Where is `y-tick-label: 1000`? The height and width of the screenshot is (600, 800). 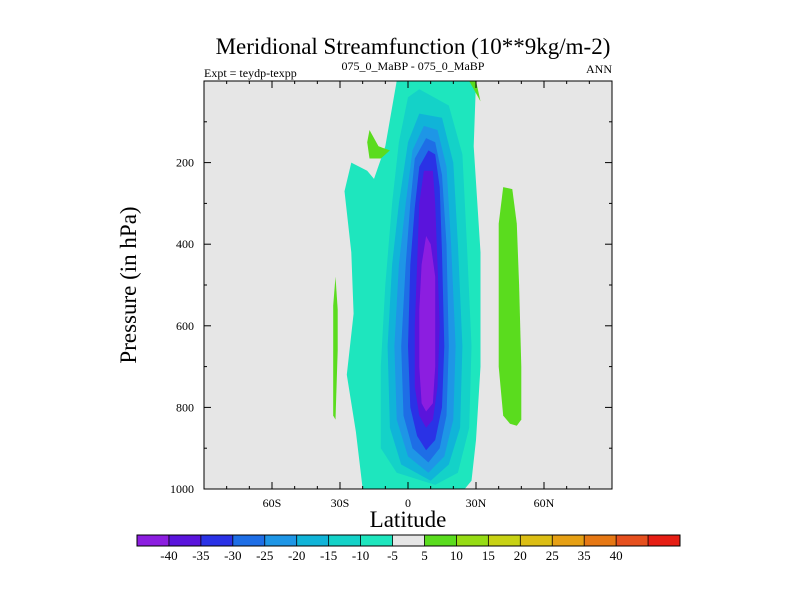 y-tick-label: 1000 is located at coordinates (182, 489).